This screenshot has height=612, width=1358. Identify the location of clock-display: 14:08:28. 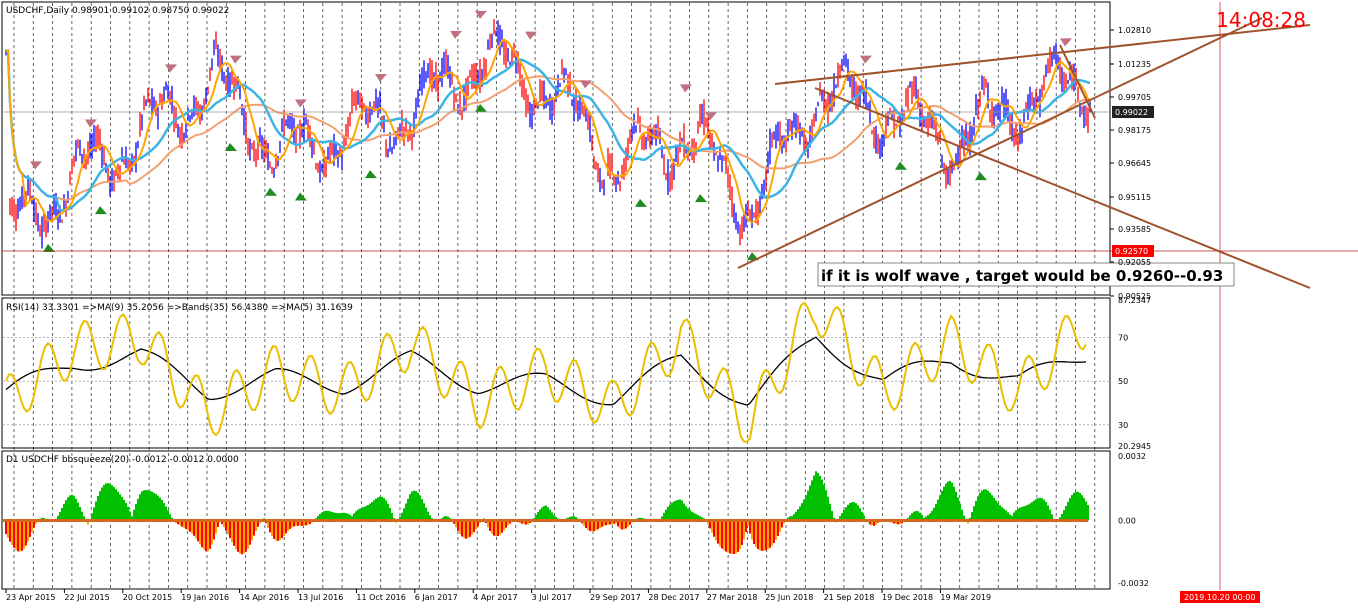
(1261, 20).